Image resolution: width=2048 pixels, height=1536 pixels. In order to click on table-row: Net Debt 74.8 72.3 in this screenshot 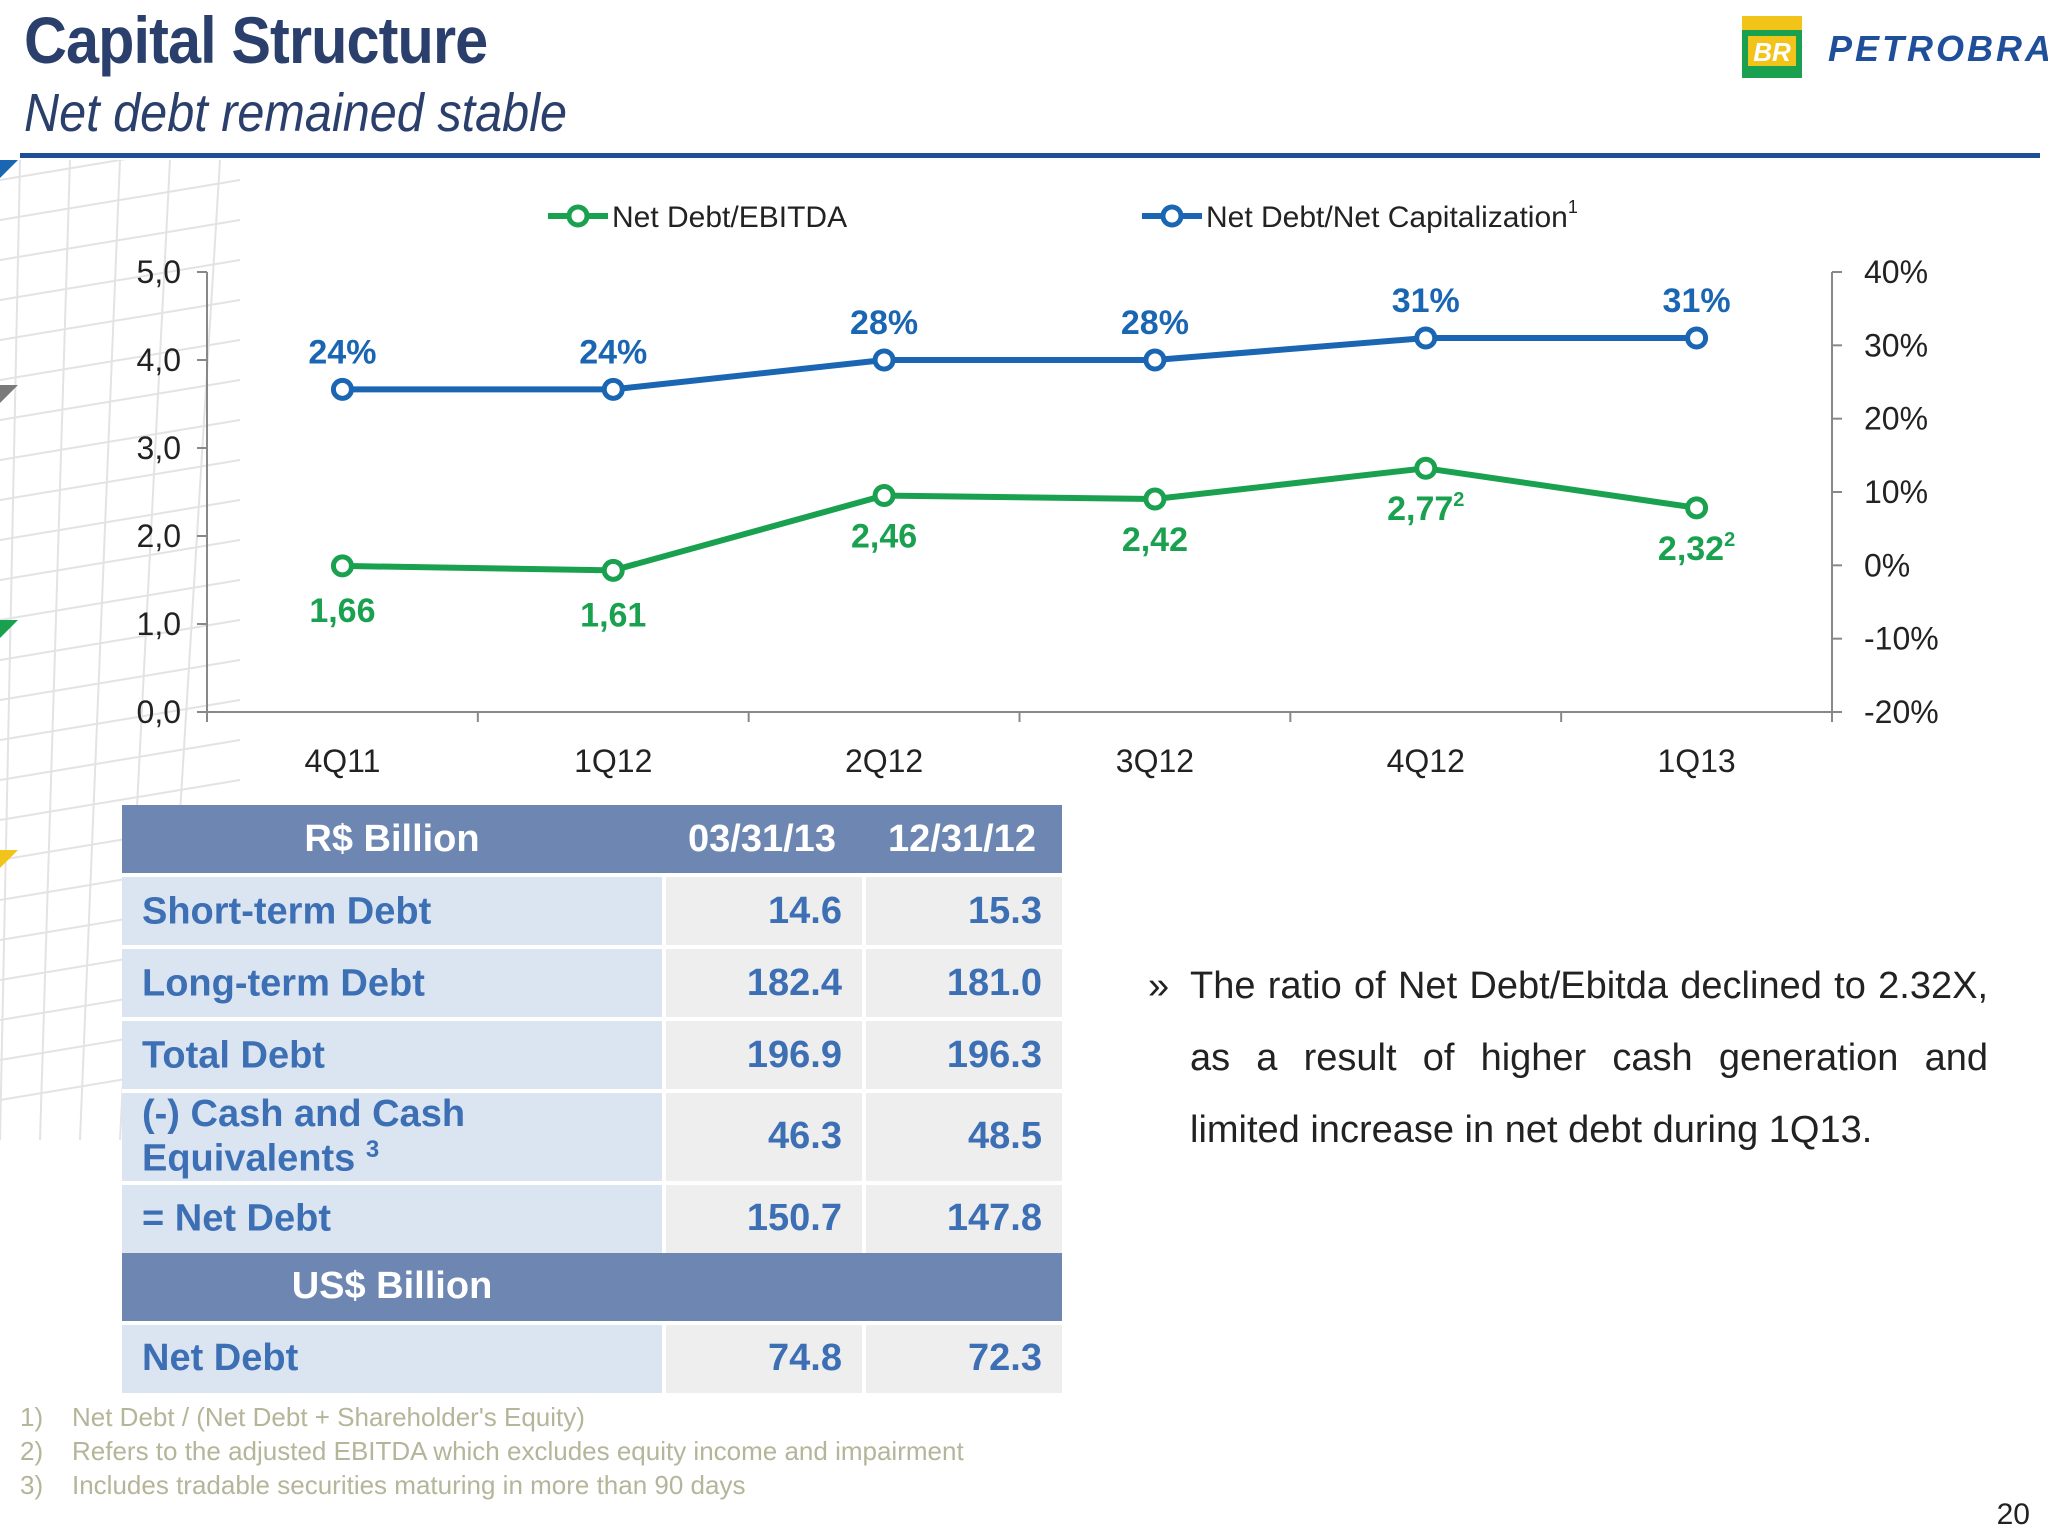, I will do `click(592, 1356)`.